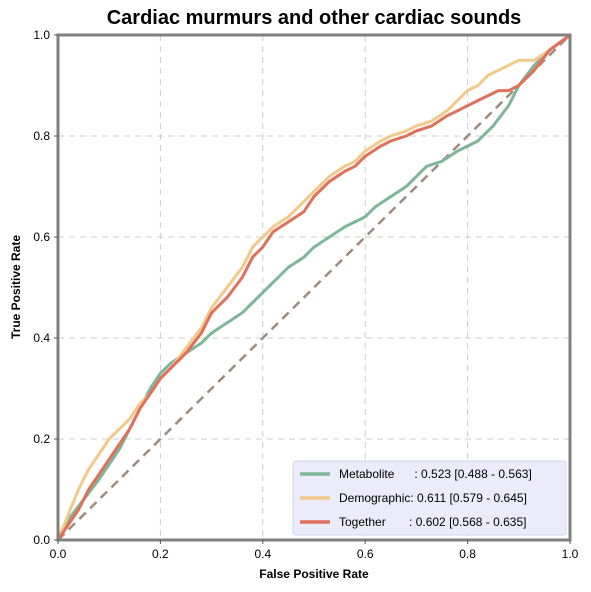  What do you see at coordinates (433, 498) in the screenshot?
I see `legend-label-demographic: Demographic: 0.611 [0.579 - 0.645]` at bounding box center [433, 498].